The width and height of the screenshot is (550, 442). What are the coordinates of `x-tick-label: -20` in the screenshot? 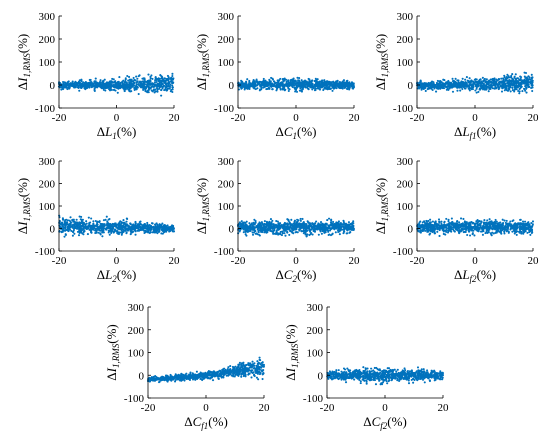 It's located at (417, 118).